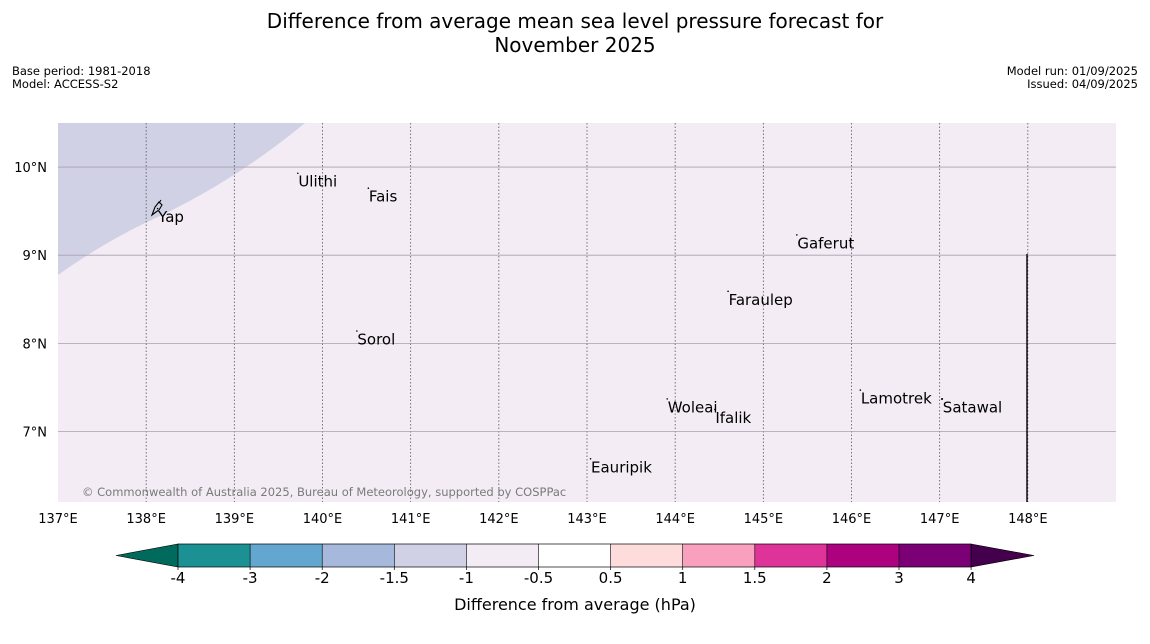 Image resolution: width=1150 pixels, height=644 pixels. I want to click on place-label: Yap, so click(170, 217).